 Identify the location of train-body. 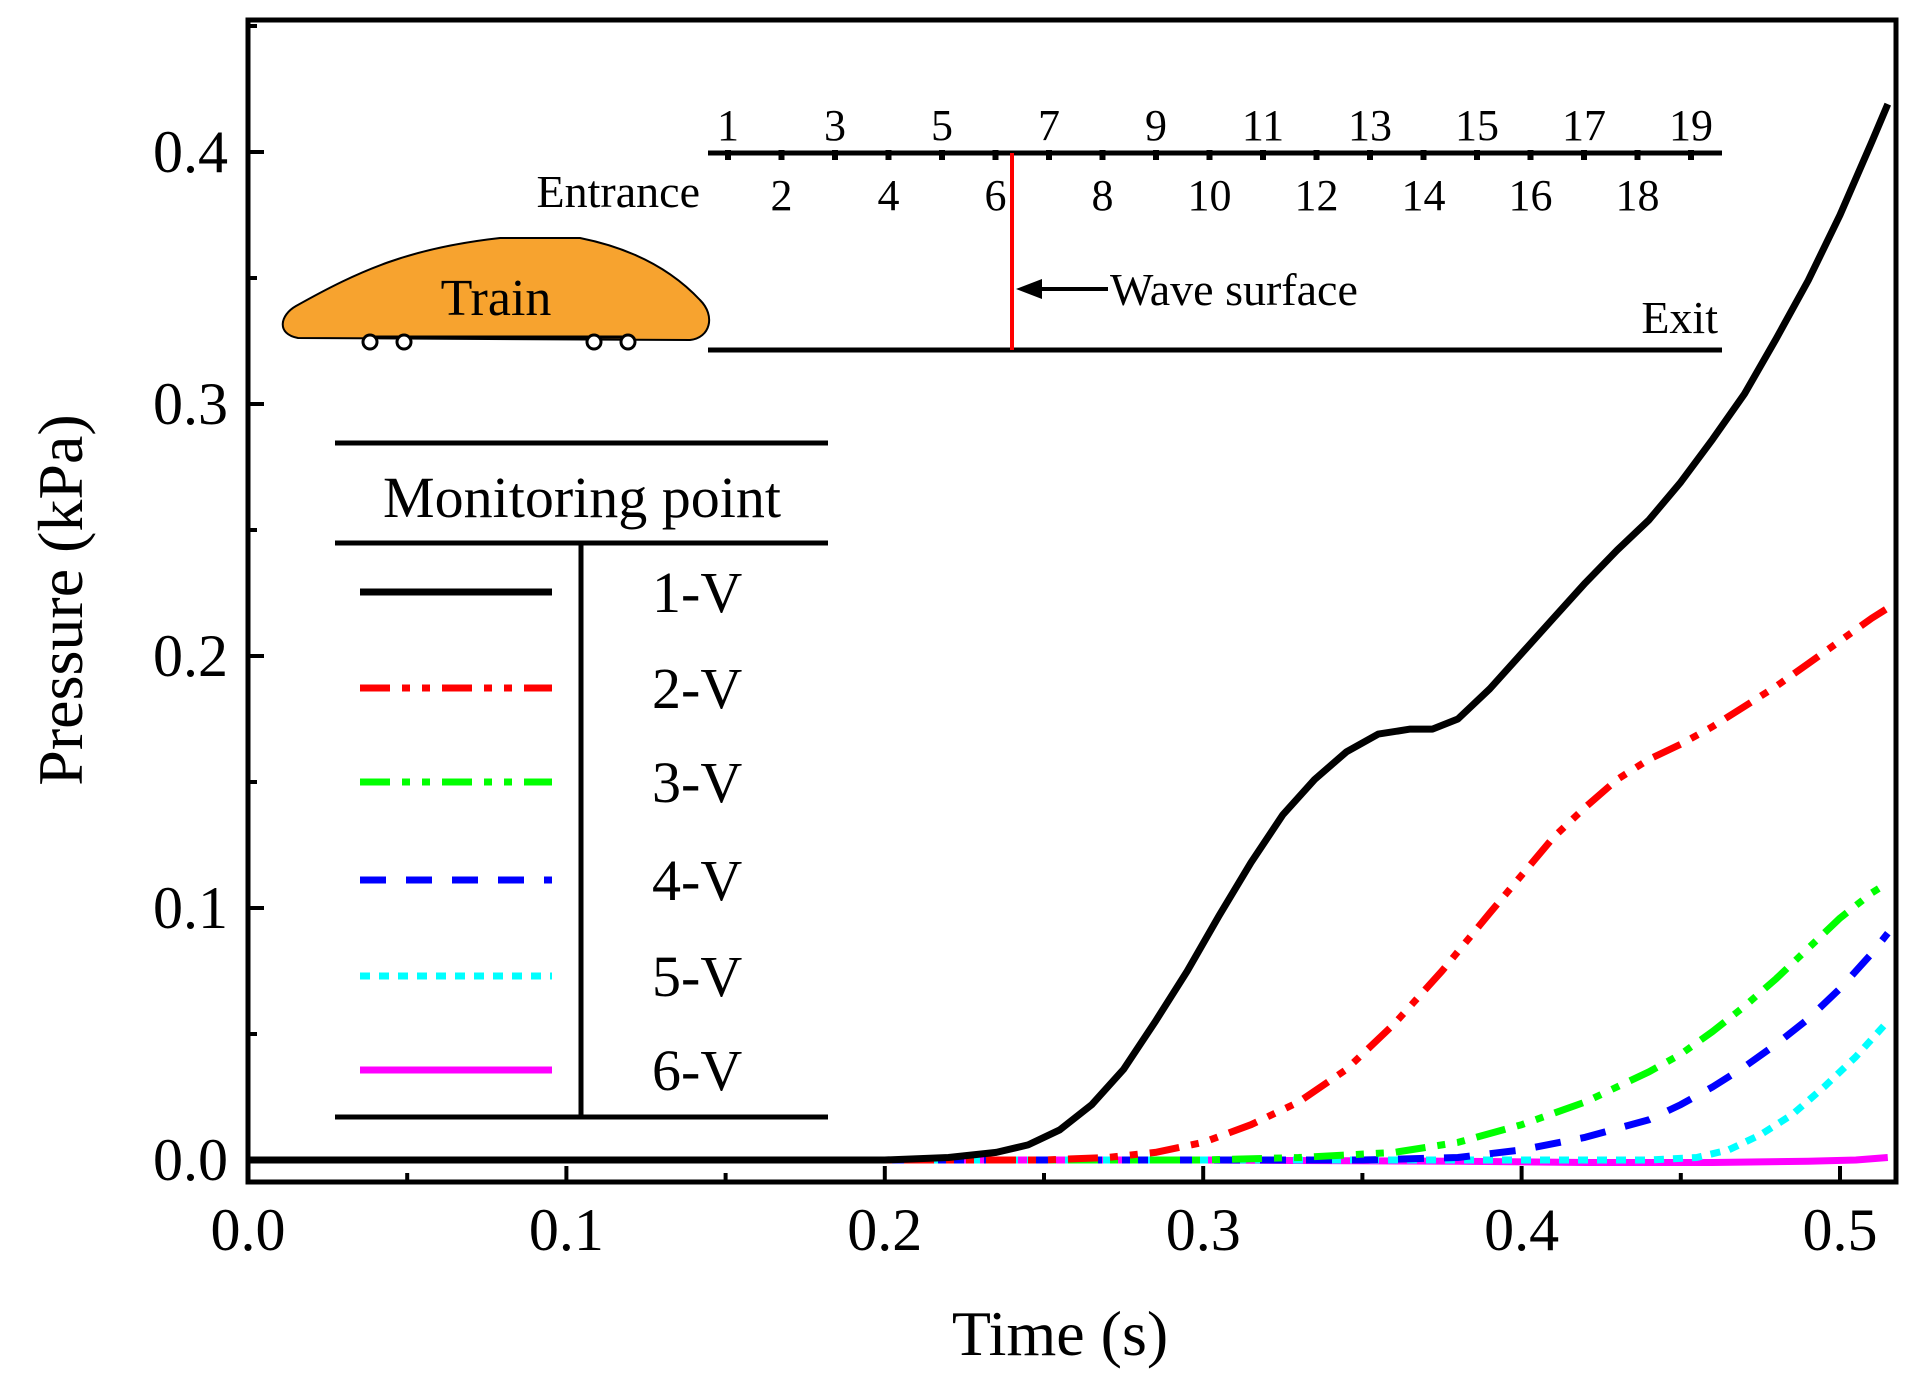
(495, 289).